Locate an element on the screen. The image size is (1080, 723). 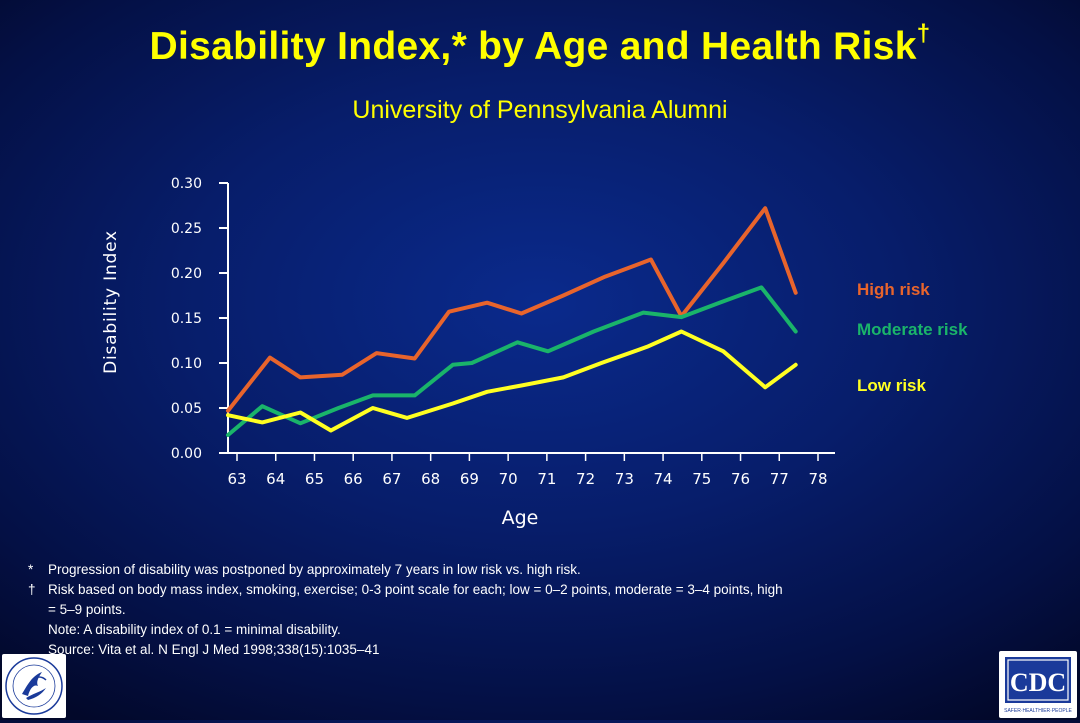
x-tick-label: 78 is located at coordinates (817, 479).